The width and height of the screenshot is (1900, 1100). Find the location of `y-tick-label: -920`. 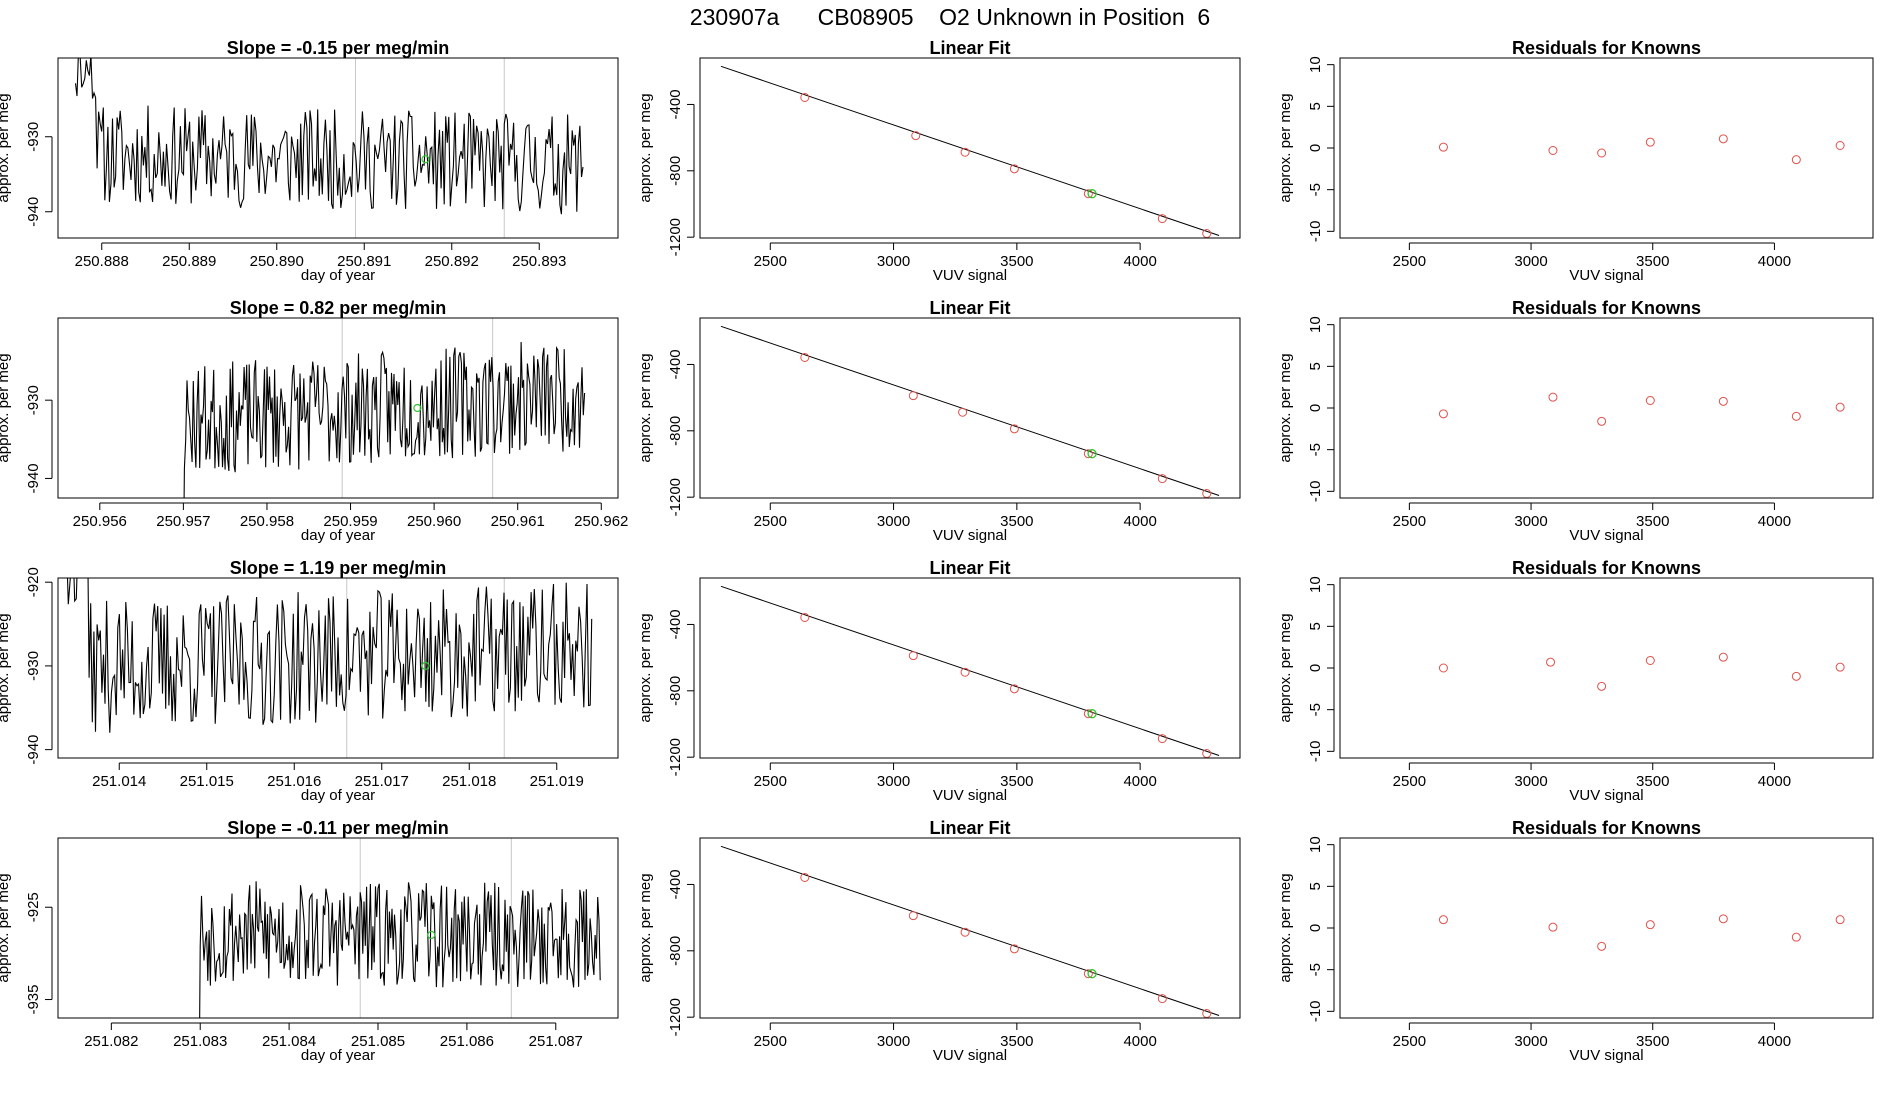

y-tick-label: -920 is located at coordinates (33, 582).